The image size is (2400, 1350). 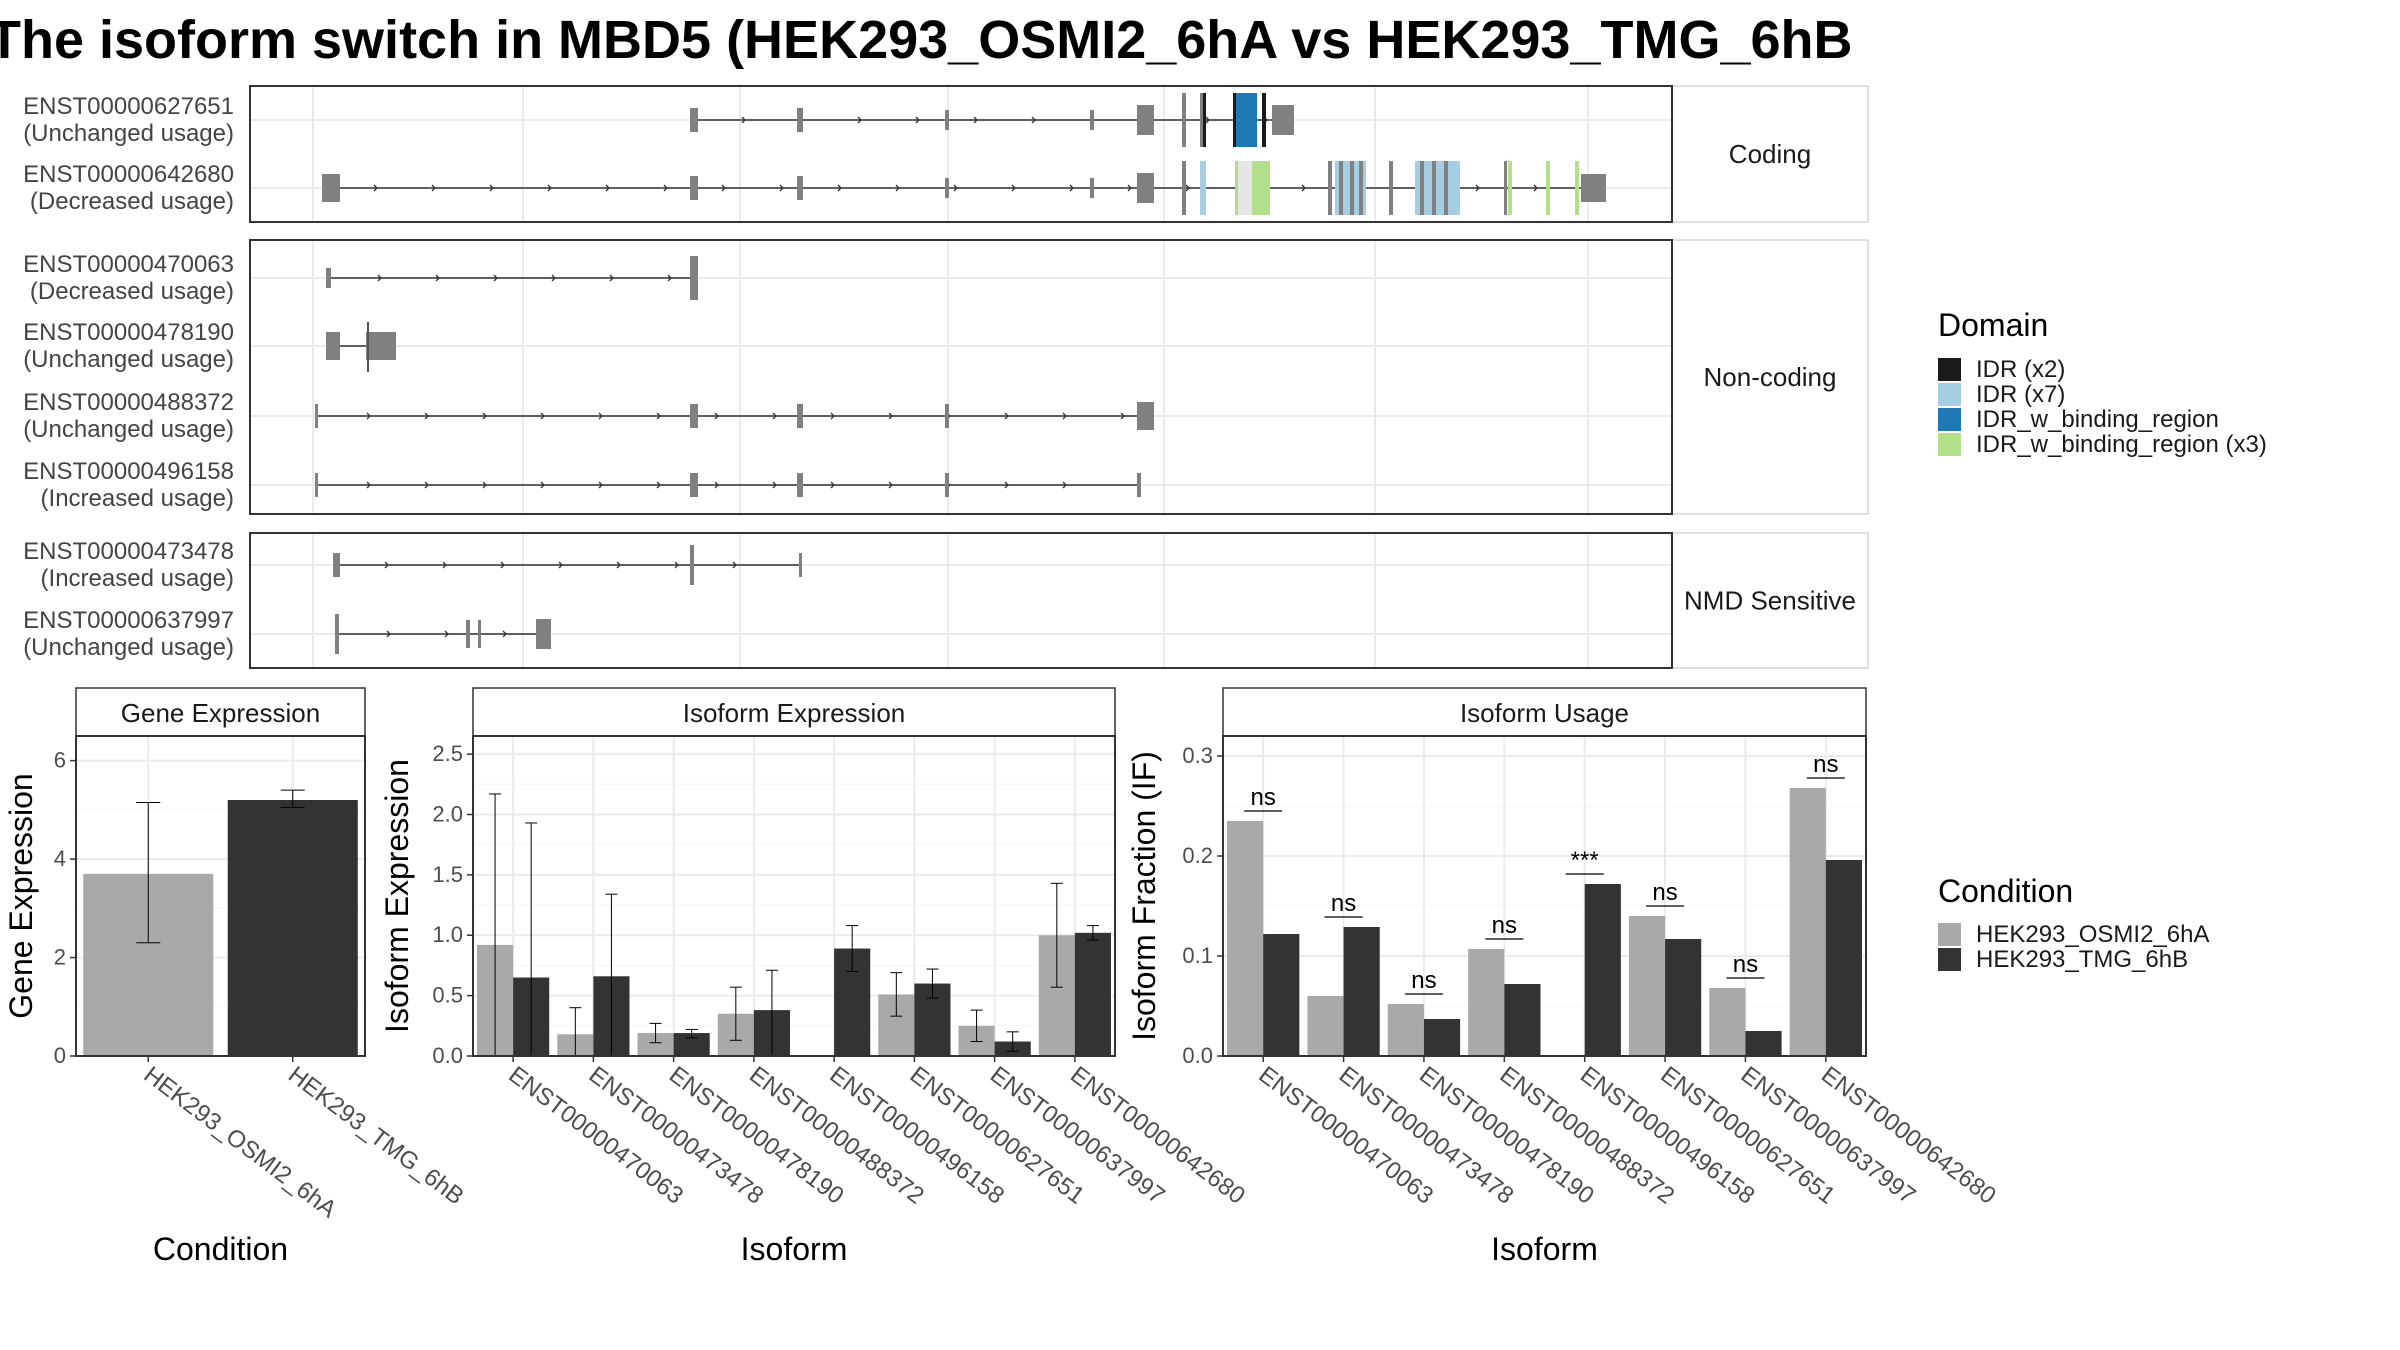 I want to click on x-axis-title: Condition, so click(x=220, y=1249).